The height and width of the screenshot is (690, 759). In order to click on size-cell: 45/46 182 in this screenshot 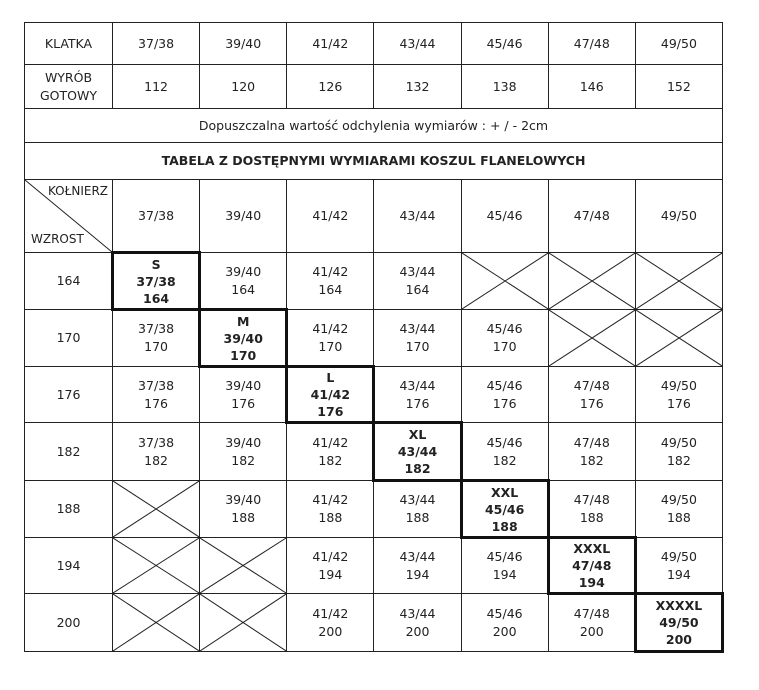, I will do `click(504, 451)`.